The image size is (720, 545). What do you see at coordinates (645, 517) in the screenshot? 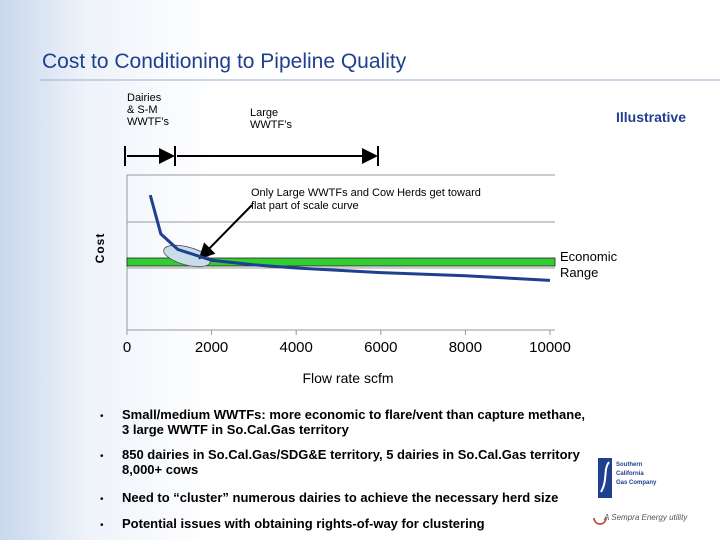
I see `tagline: A Sempra Energy utility` at bounding box center [645, 517].